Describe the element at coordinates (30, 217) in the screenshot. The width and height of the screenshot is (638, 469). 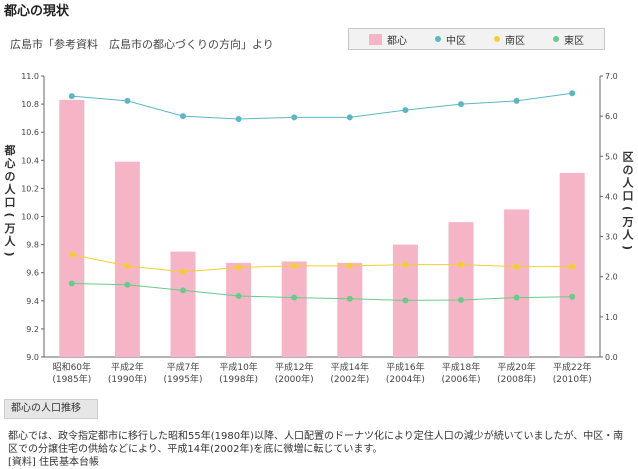
I see `left-tick-label: 10.0` at that location.